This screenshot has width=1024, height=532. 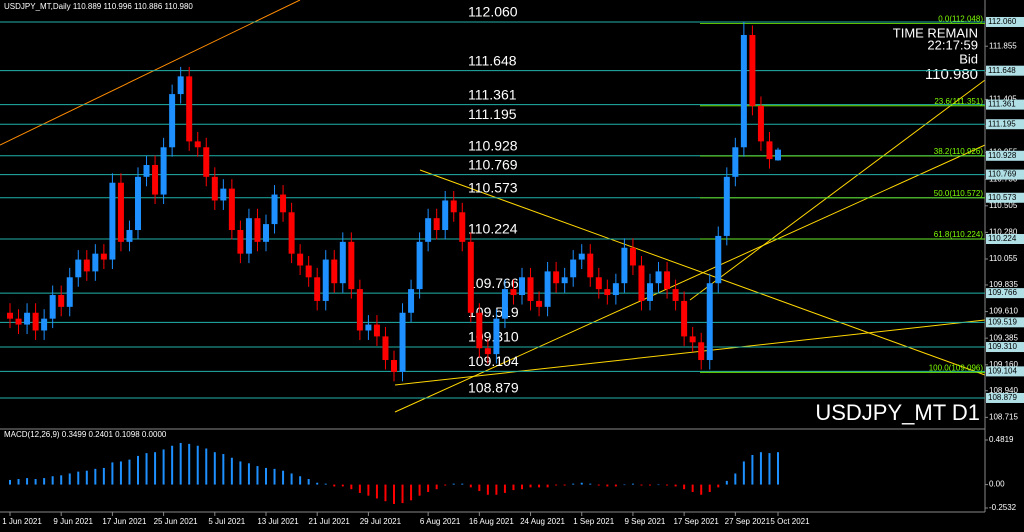 I want to click on level-tag-label: 108.879, so click(x=1002, y=397).